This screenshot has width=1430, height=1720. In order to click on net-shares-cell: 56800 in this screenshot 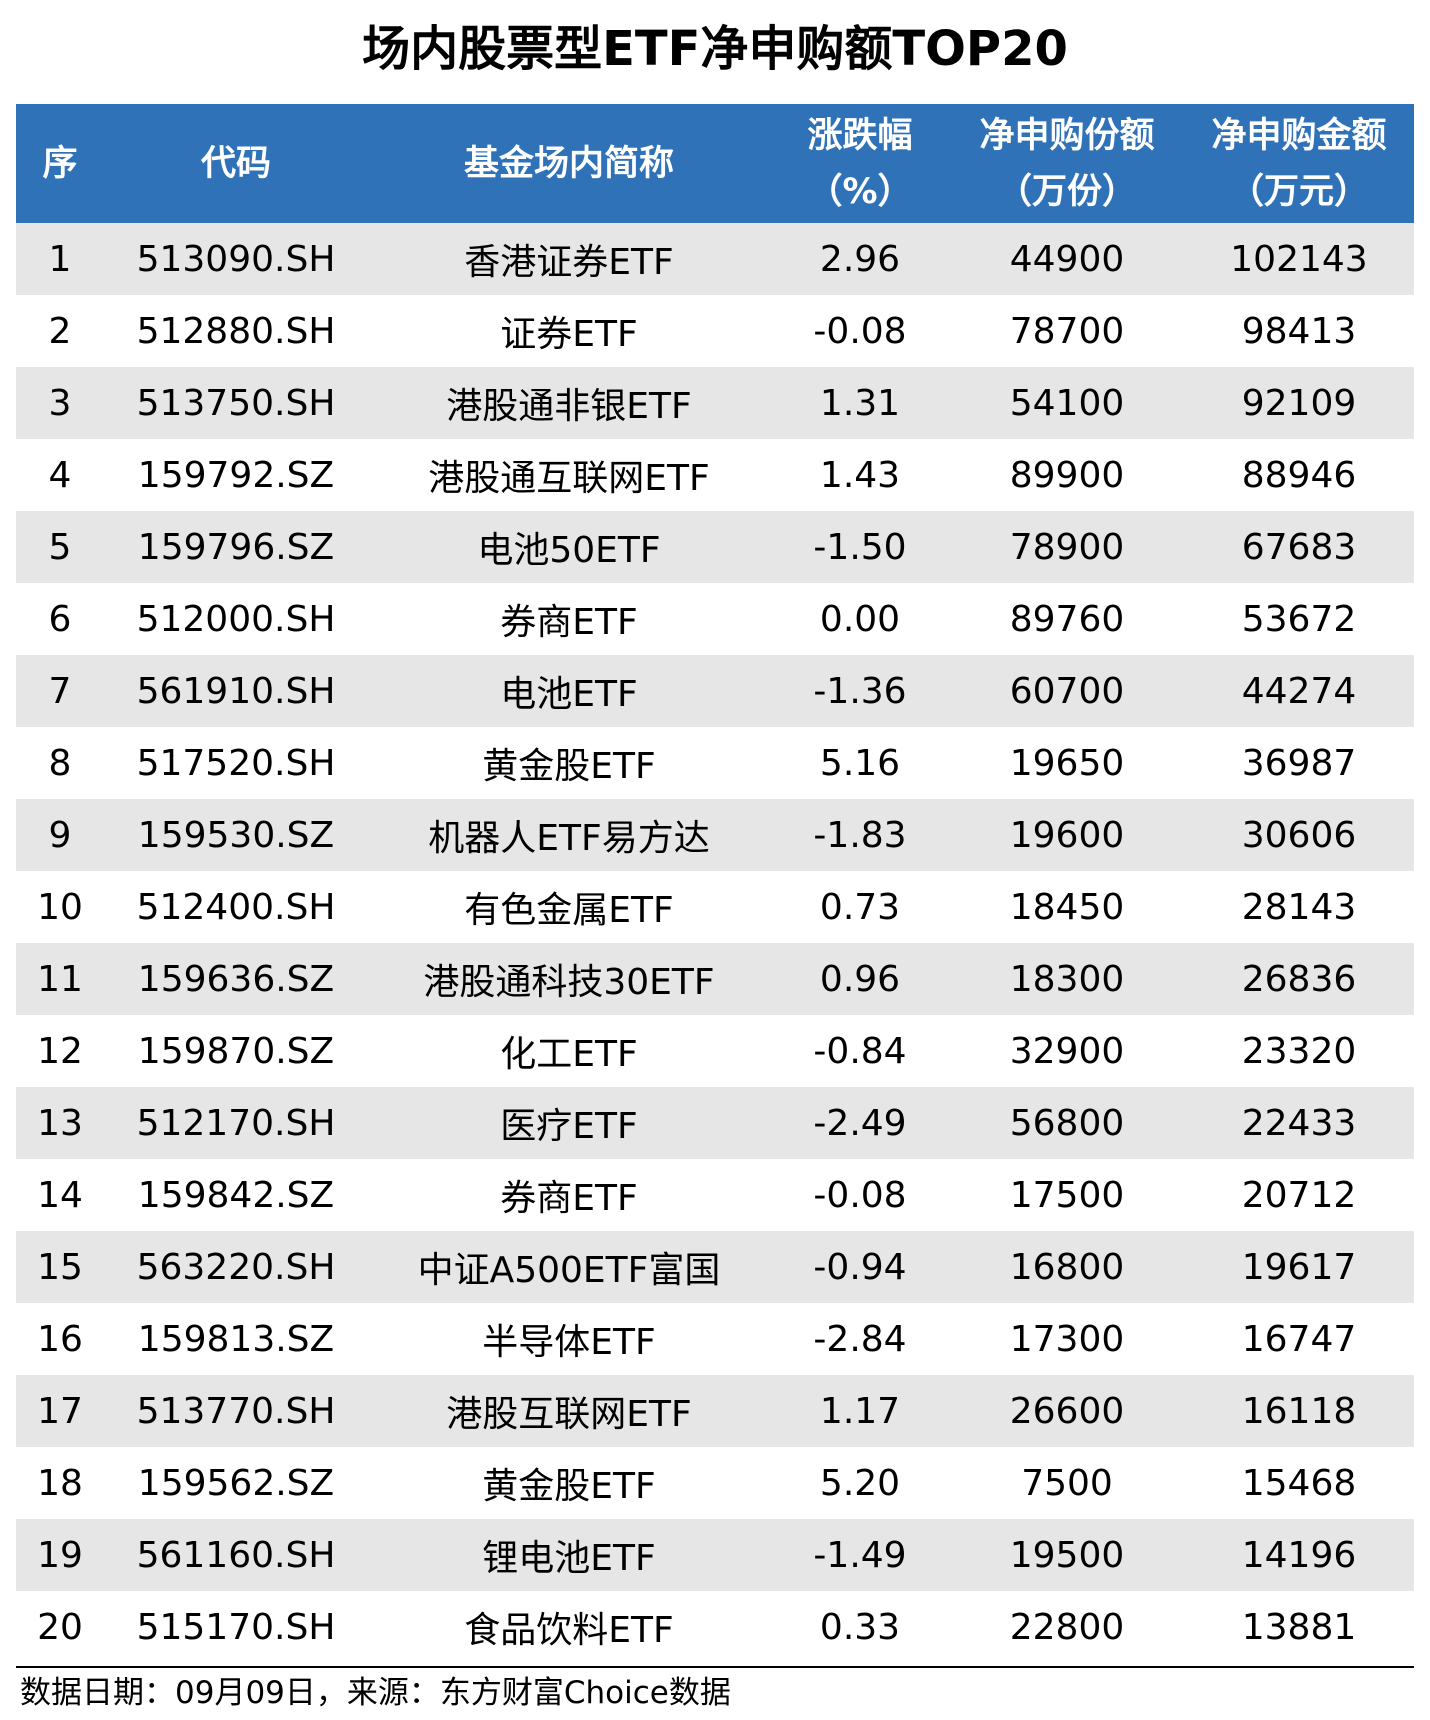, I will do `click(1067, 1123)`.